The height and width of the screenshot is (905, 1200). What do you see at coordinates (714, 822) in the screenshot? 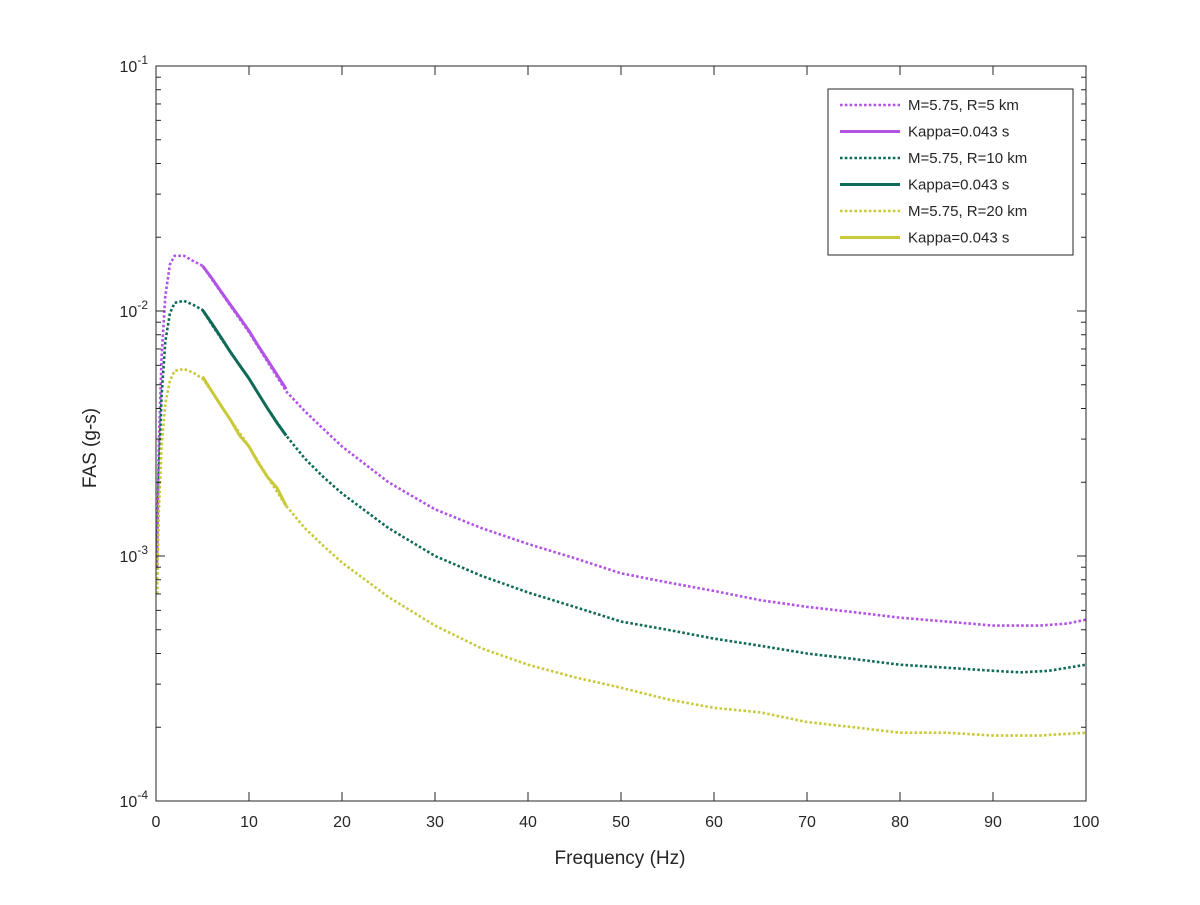
I see `x-tick-label-6: 60` at bounding box center [714, 822].